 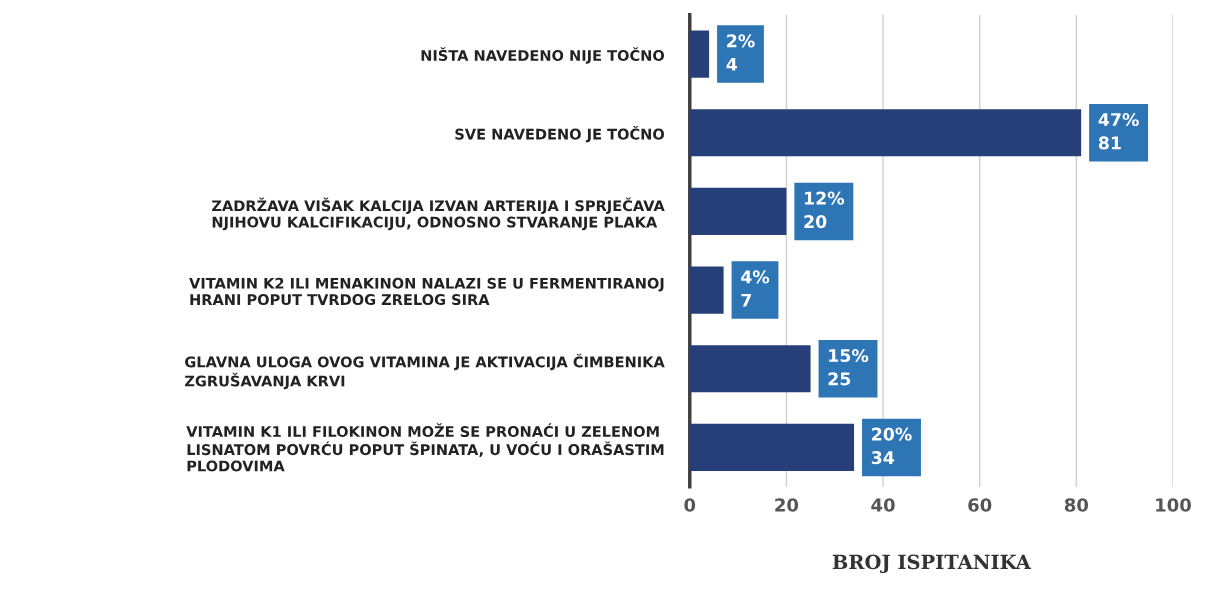 I want to click on data-label: 4% 7, so click(x=755, y=288).